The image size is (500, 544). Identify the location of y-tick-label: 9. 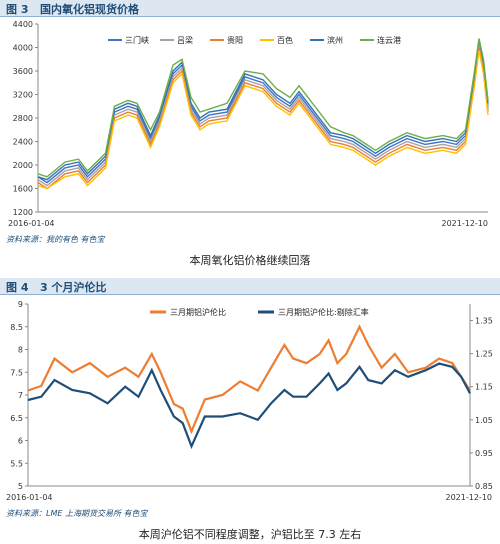
(20, 304).